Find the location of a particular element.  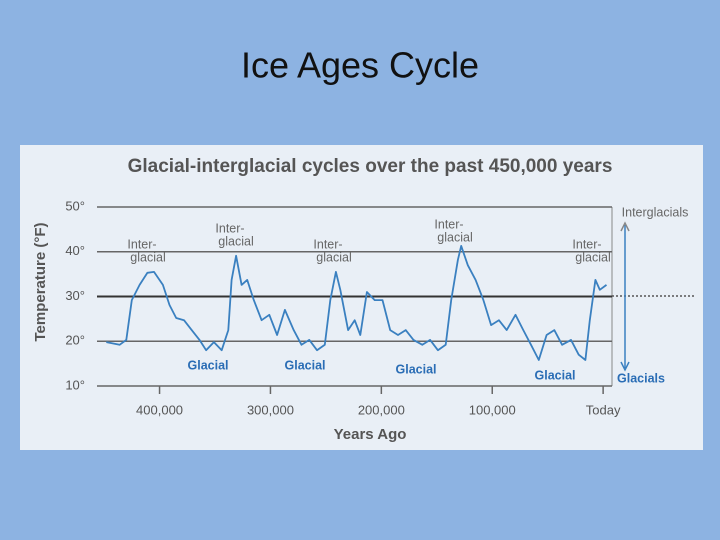

x-axis-label: Years Ago is located at coordinates (370, 434).